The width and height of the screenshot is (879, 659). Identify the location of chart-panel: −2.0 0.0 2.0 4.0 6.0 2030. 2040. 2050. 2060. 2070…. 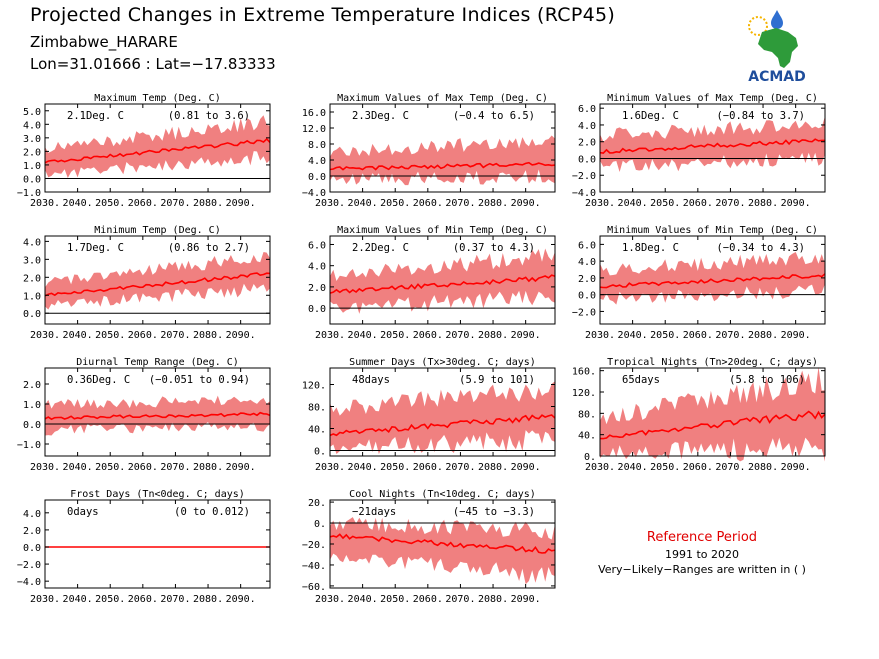
(699, 283).